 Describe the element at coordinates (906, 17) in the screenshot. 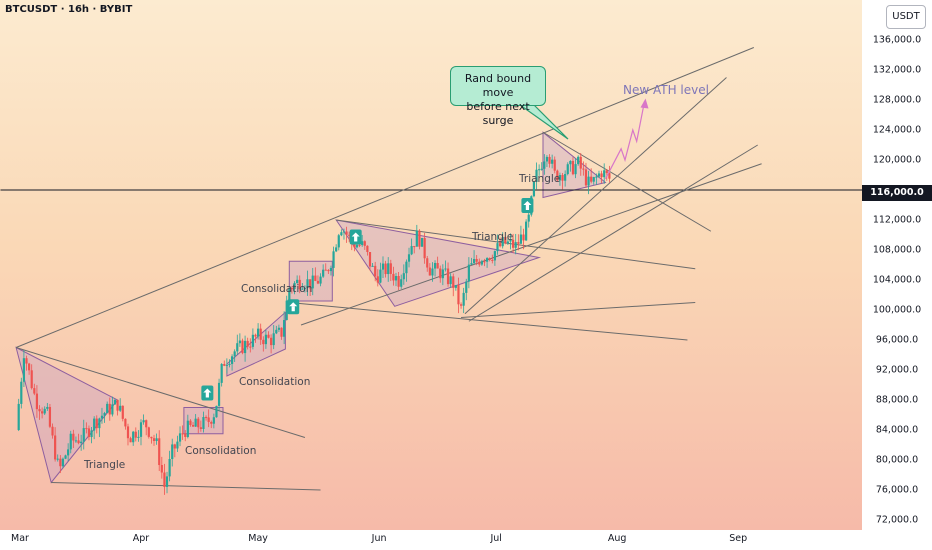

I see `currency-button: USDT` at that location.